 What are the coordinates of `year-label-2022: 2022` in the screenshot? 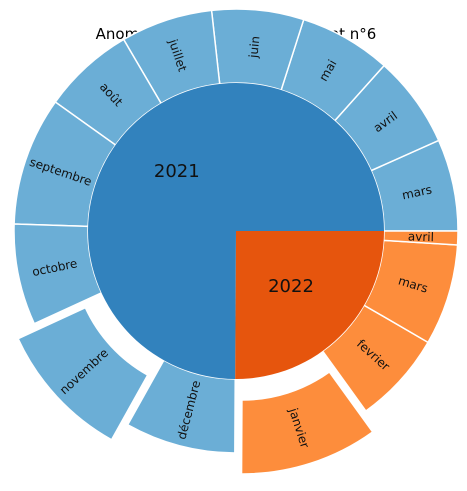 It's located at (291, 286).